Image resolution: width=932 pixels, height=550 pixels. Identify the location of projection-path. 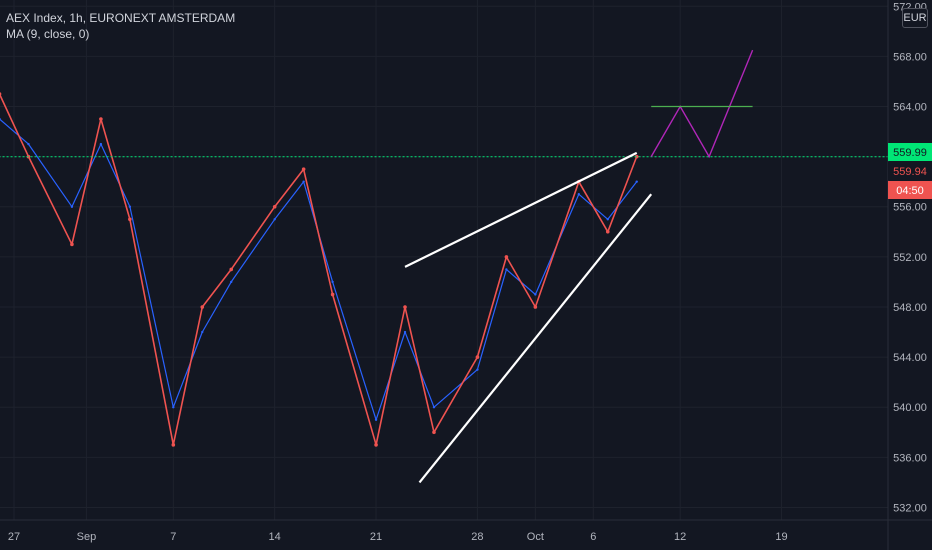
(702, 104).